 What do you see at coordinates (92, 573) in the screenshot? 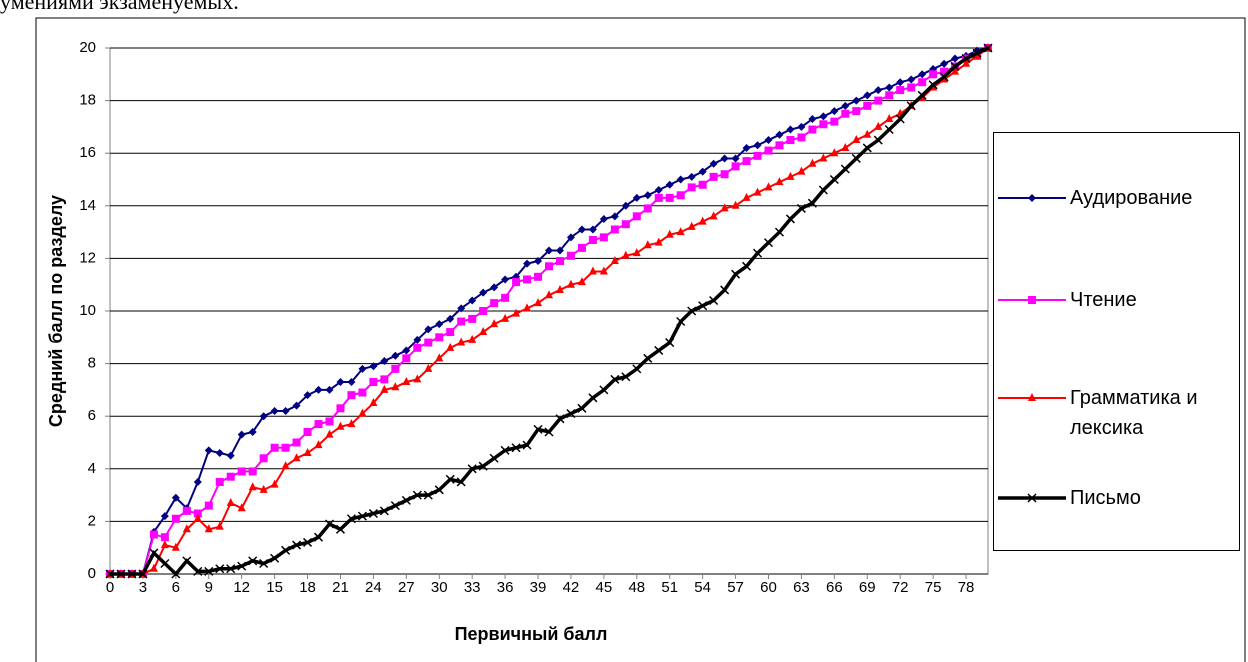
I see `y-tick-label: 0` at bounding box center [92, 573].